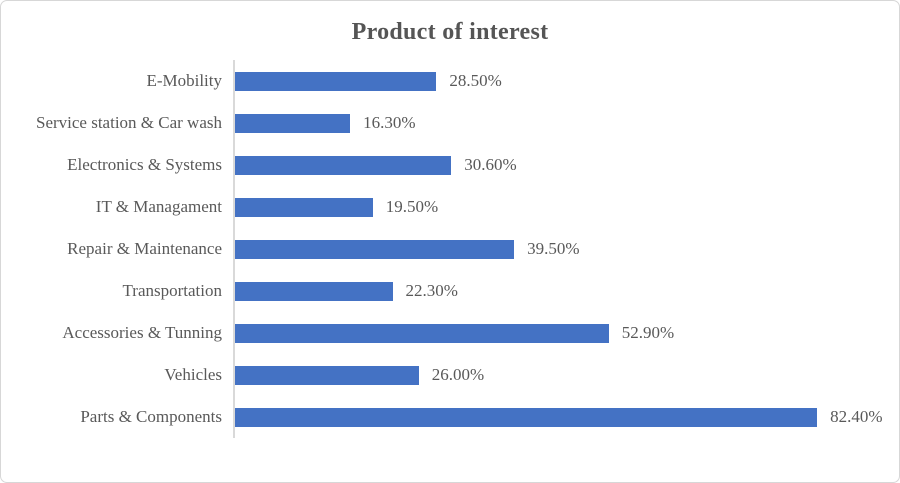 The height and width of the screenshot is (483, 900). I want to click on category-label: E-Mobility, so click(184, 80).